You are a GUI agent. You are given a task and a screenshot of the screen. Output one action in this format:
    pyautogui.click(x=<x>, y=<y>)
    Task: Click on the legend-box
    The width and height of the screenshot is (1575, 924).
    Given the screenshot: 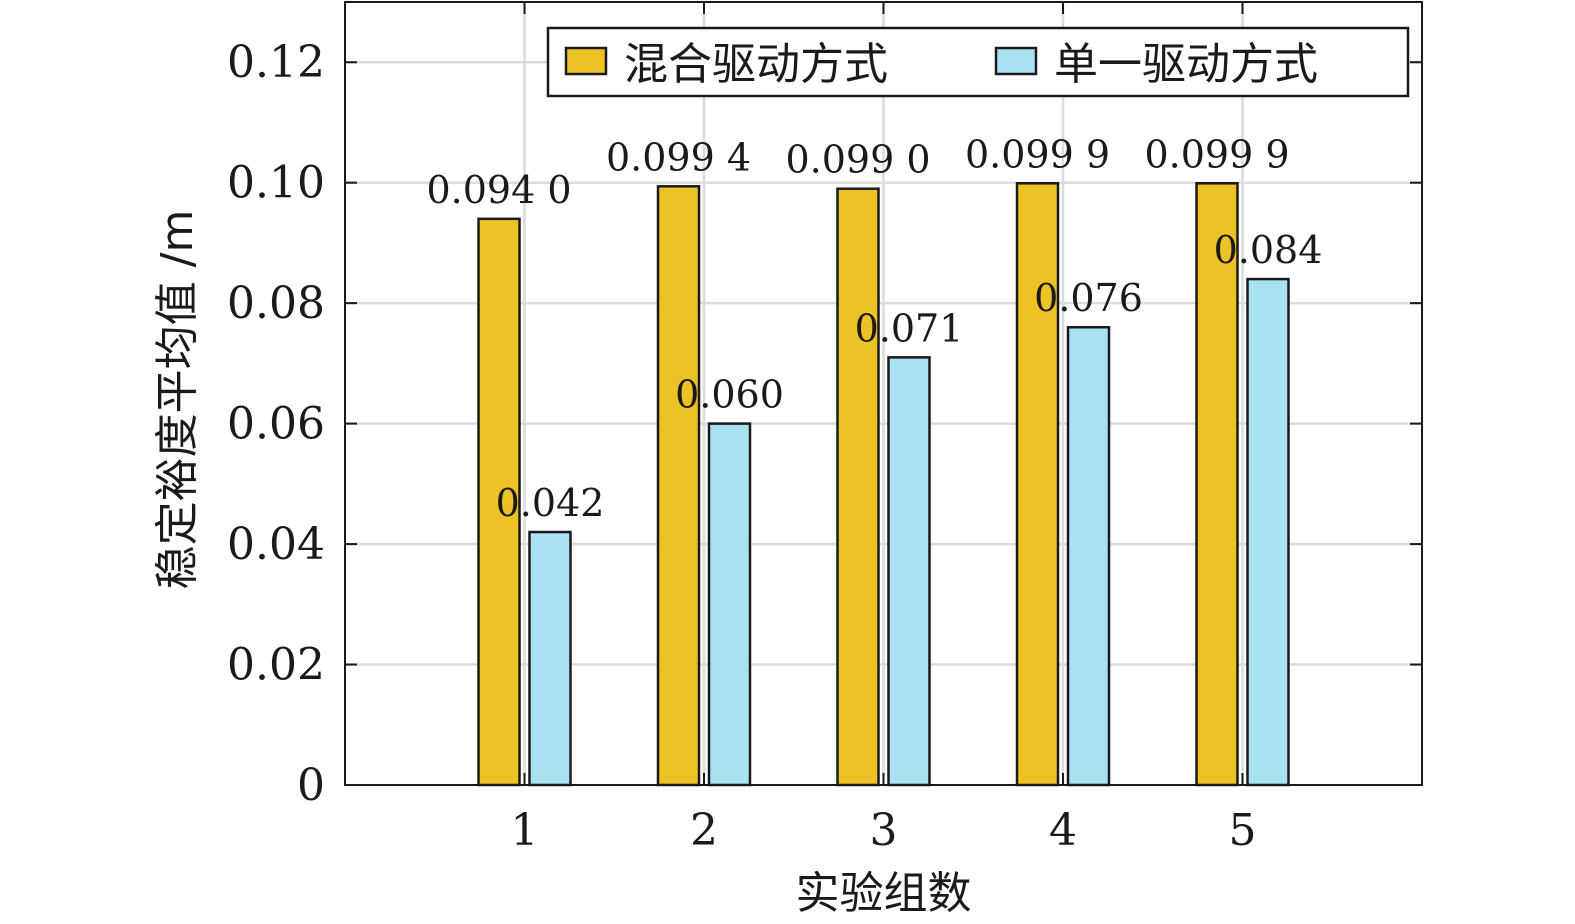 What is the action you would take?
    pyautogui.click(x=978, y=62)
    